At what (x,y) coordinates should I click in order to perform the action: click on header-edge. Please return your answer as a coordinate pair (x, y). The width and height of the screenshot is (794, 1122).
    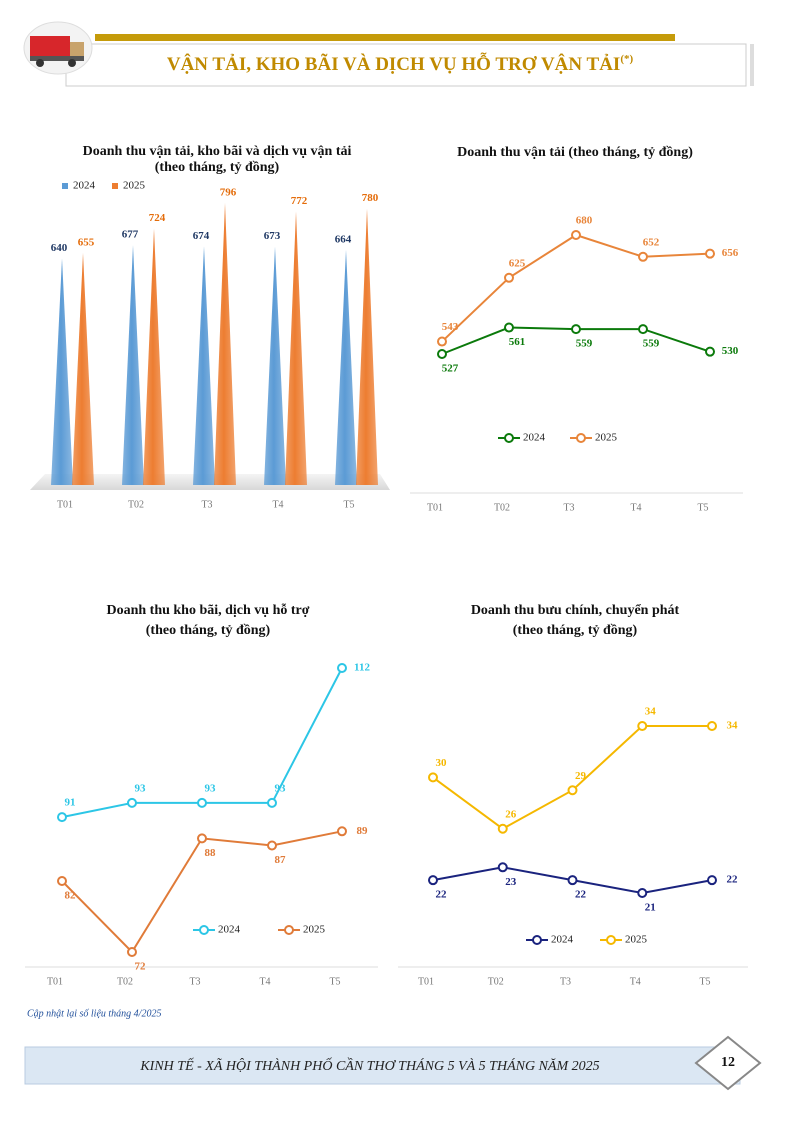
    Looking at the image, I should click on (752, 65).